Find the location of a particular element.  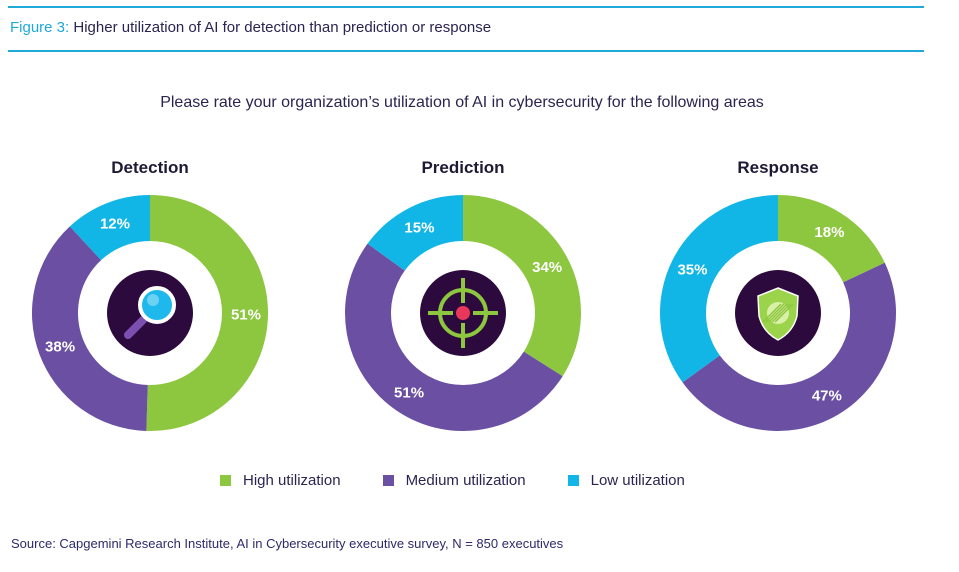

figure-label: Figure 3: is located at coordinates (40, 27).